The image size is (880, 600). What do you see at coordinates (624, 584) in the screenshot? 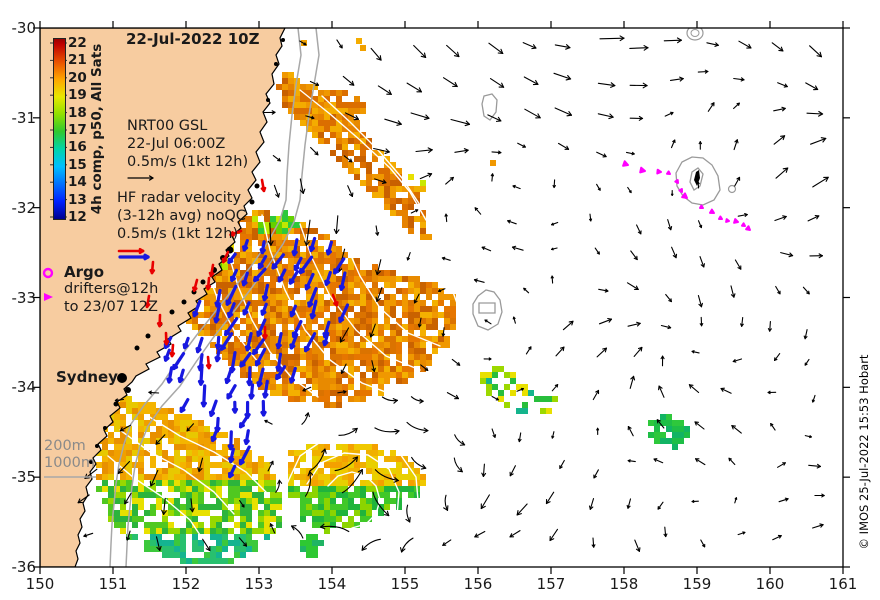
I see `x-axis-tick-label: 158` at bounding box center [624, 584].